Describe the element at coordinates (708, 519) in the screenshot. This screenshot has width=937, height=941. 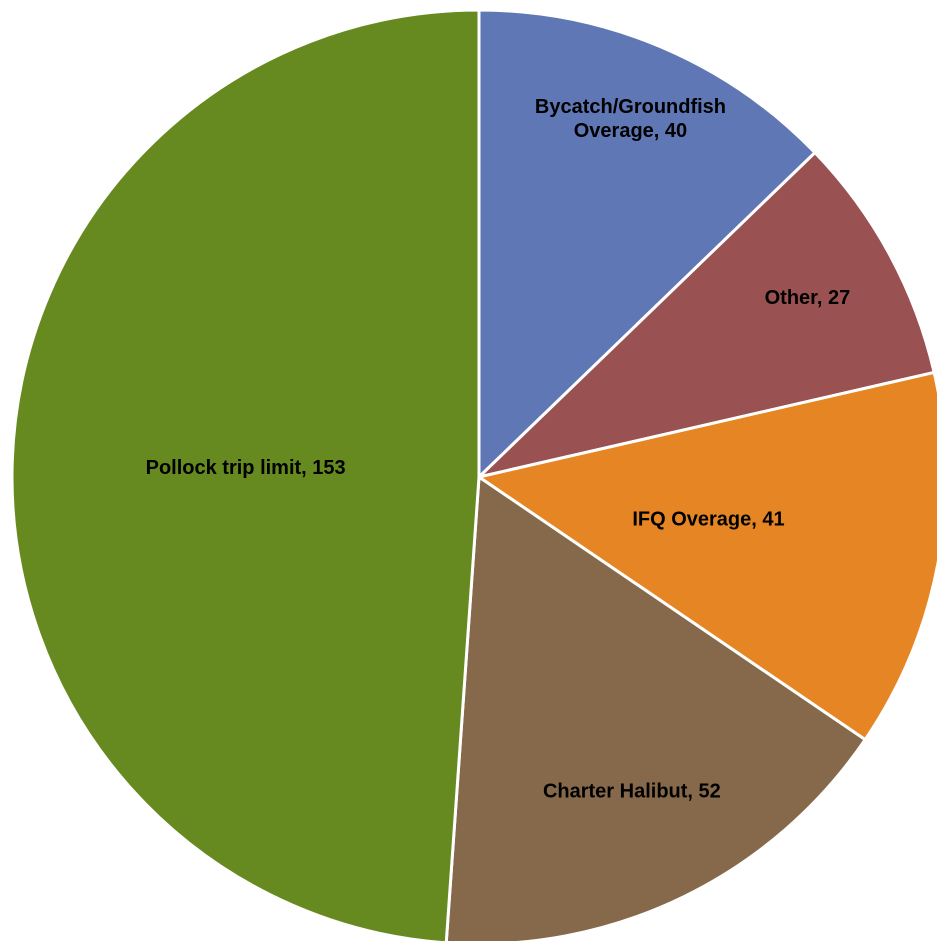
I see `data-label: IFQ Overage, 41` at that location.